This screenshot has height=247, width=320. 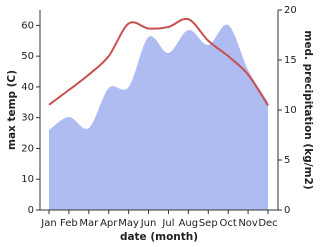 What do you see at coordinates (27, 87) in the screenshot?
I see `y-tick-label: 40` at bounding box center [27, 87].